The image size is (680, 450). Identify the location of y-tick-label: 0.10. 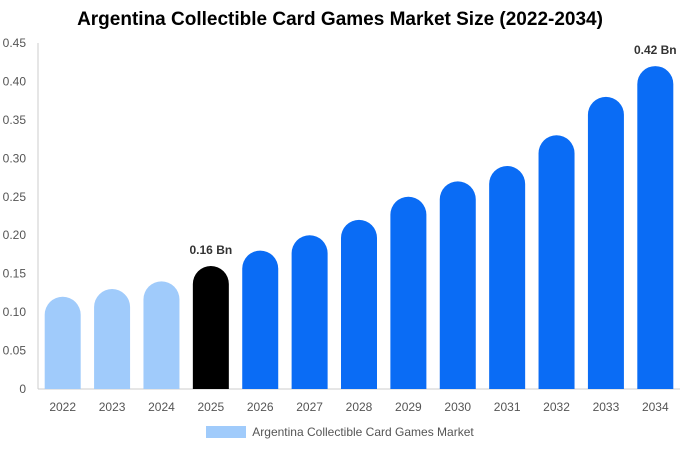
(15, 312).